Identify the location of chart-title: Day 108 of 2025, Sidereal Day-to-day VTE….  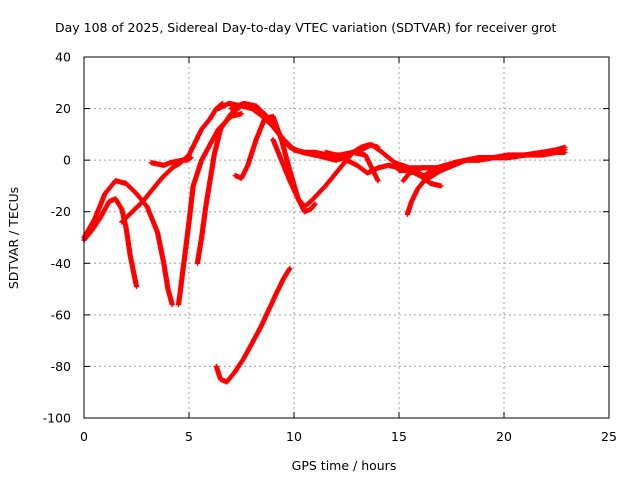
(306, 27).